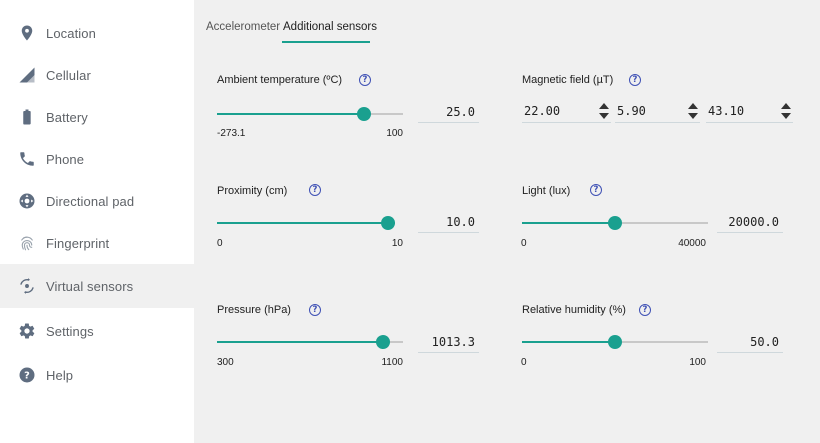 The width and height of the screenshot is (820, 443). Describe the element at coordinates (97, 117) in the screenshot. I see `sidebar-item-battery: Battery` at that location.